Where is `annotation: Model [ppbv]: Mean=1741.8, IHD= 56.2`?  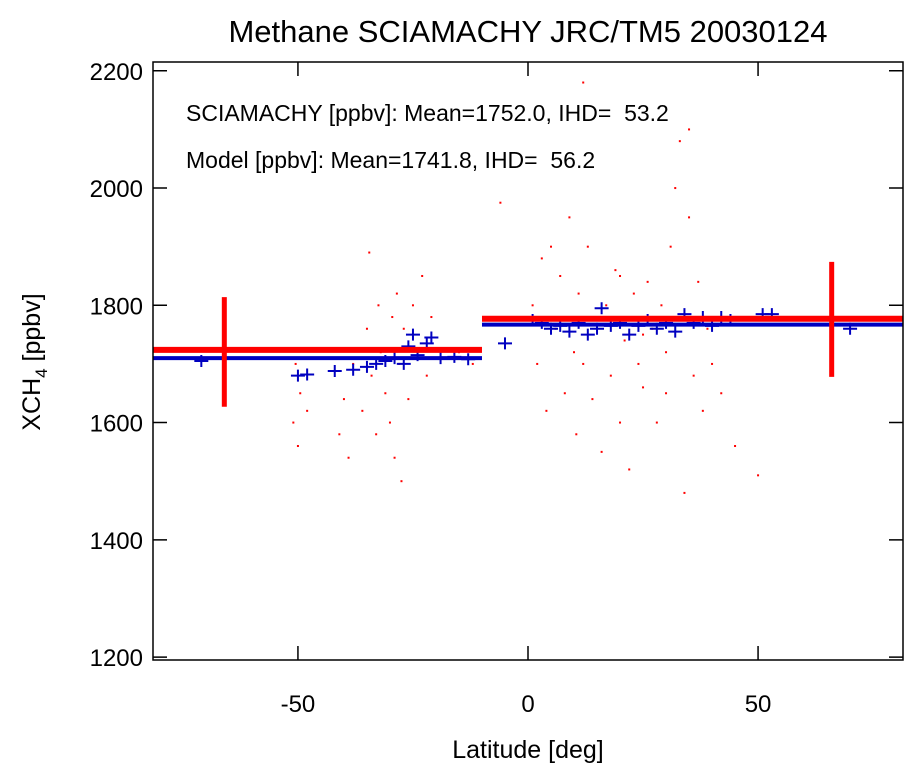 annotation: Model [ppbv]: Mean=1741.8, IHD= 56.2 is located at coordinates (390, 160).